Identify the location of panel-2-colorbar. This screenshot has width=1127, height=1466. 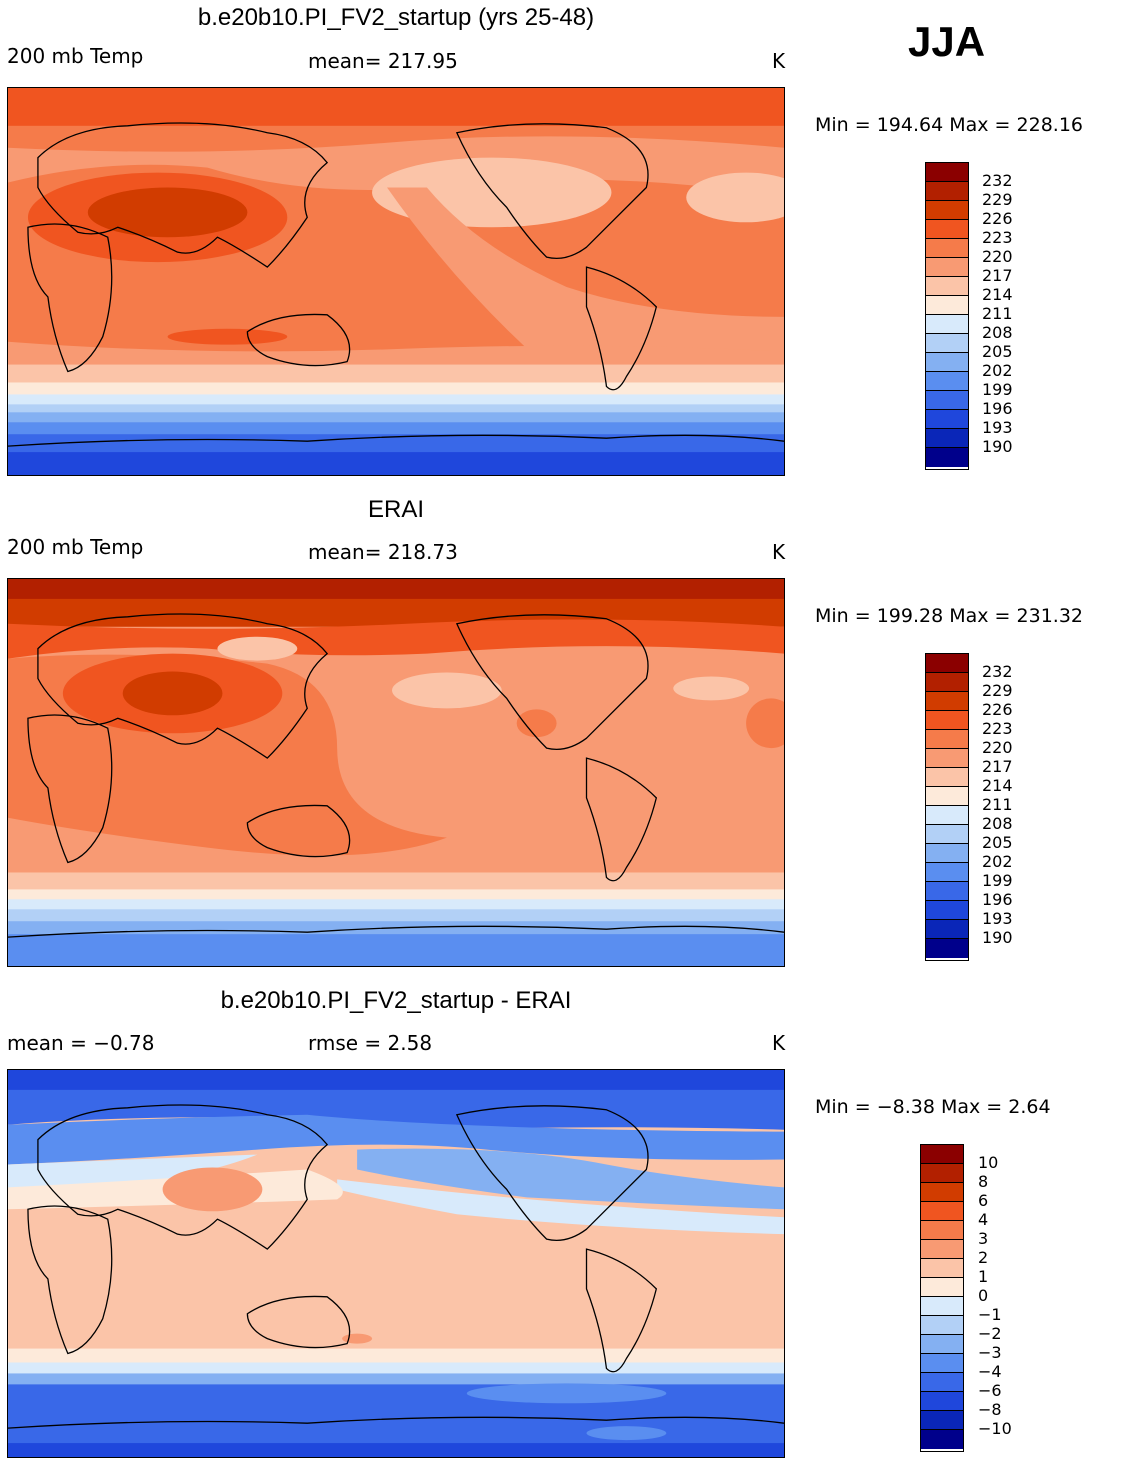
(947, 807).